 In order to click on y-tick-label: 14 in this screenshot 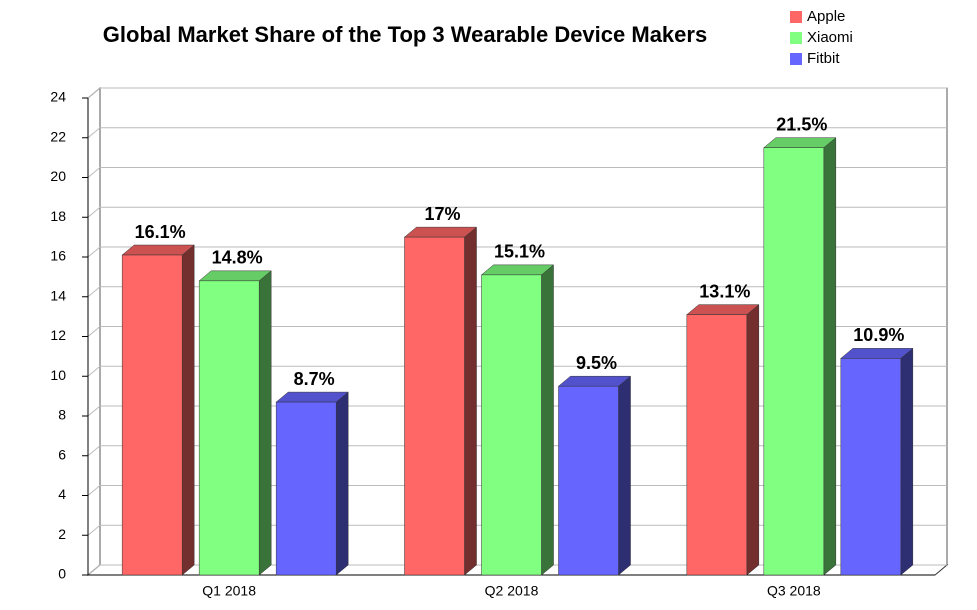, I will do `click(58, 295)`.